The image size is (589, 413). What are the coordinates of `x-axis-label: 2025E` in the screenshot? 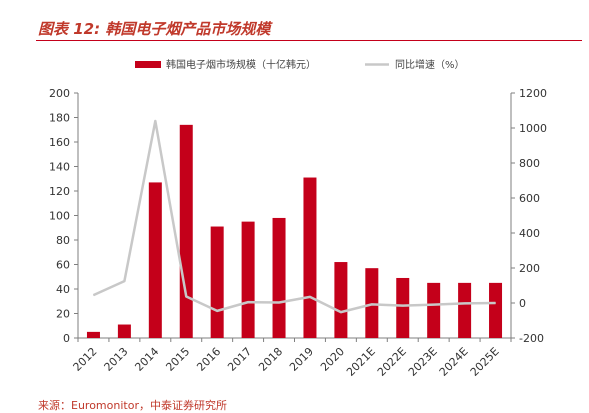 It's located at (485, 362).